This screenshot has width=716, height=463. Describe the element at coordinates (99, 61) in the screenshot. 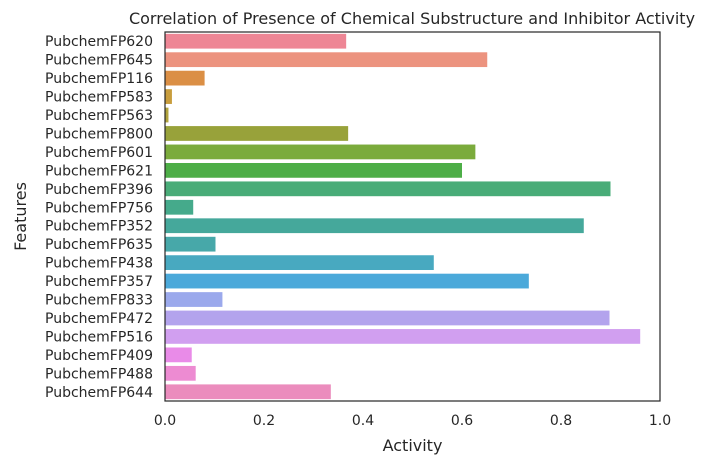

I see `y-tick-label: PubchemFP645` at that location.